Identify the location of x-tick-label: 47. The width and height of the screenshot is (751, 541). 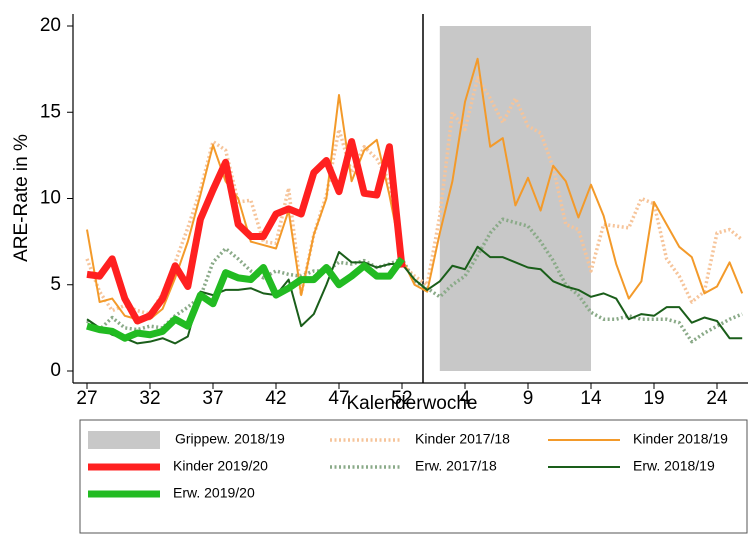
(338, 398).